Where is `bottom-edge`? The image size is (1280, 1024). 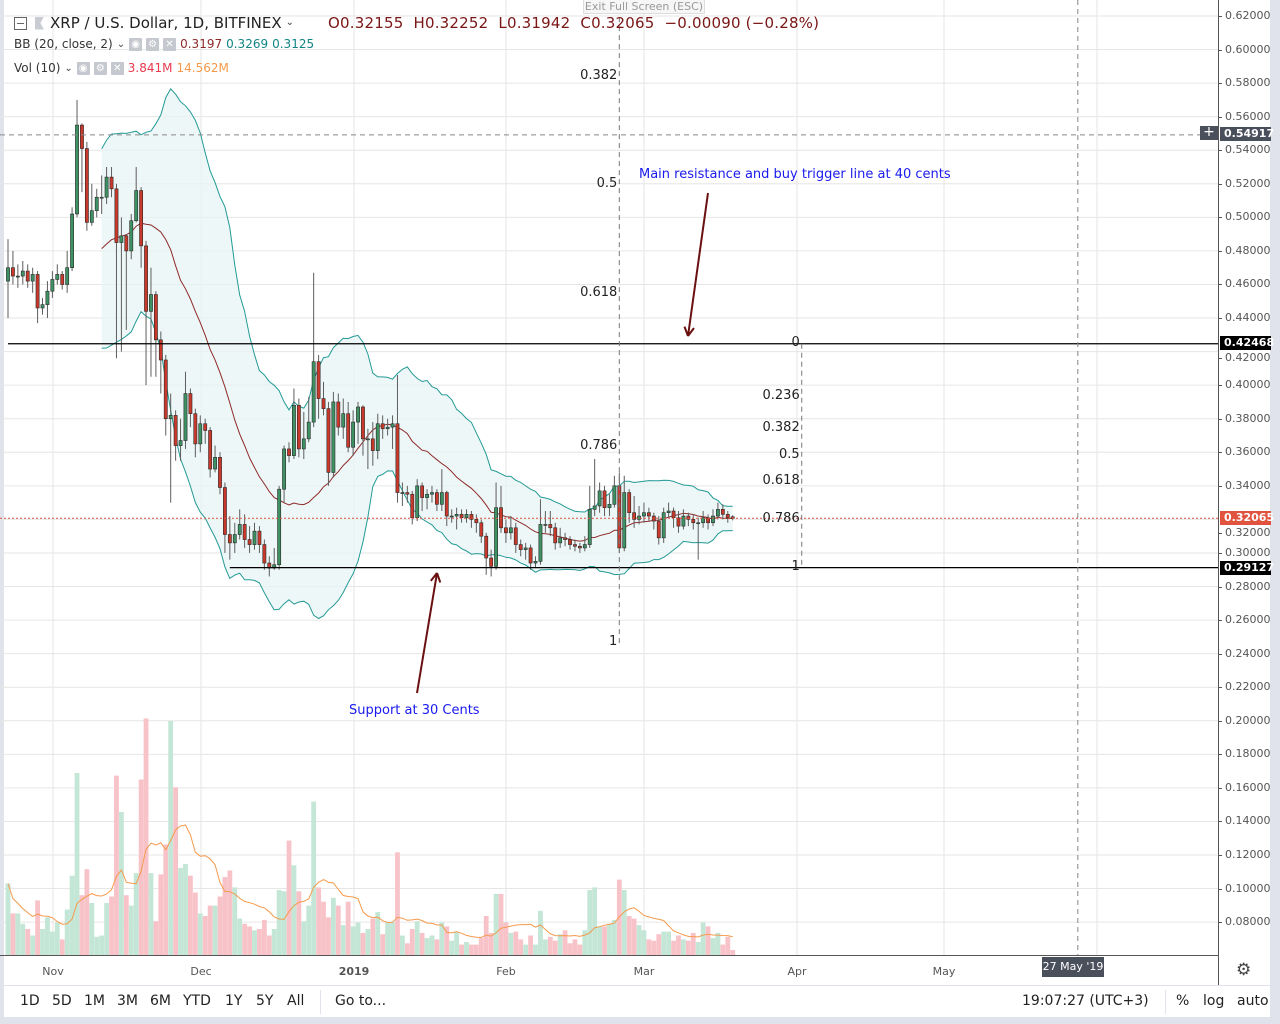 bottom-edge is located at coordinates (640, 1020).